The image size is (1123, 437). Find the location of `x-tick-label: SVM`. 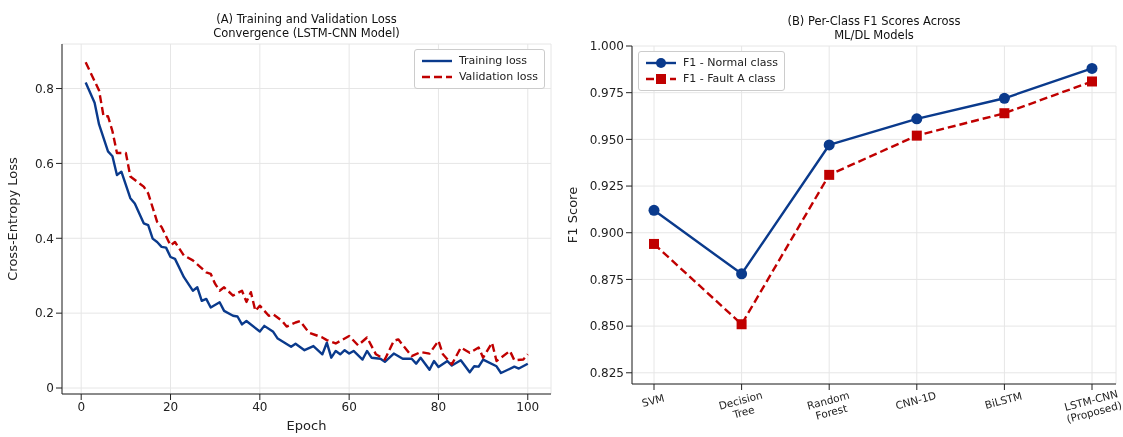

x-tick-label: SVM is located at coordinates (653, 400).